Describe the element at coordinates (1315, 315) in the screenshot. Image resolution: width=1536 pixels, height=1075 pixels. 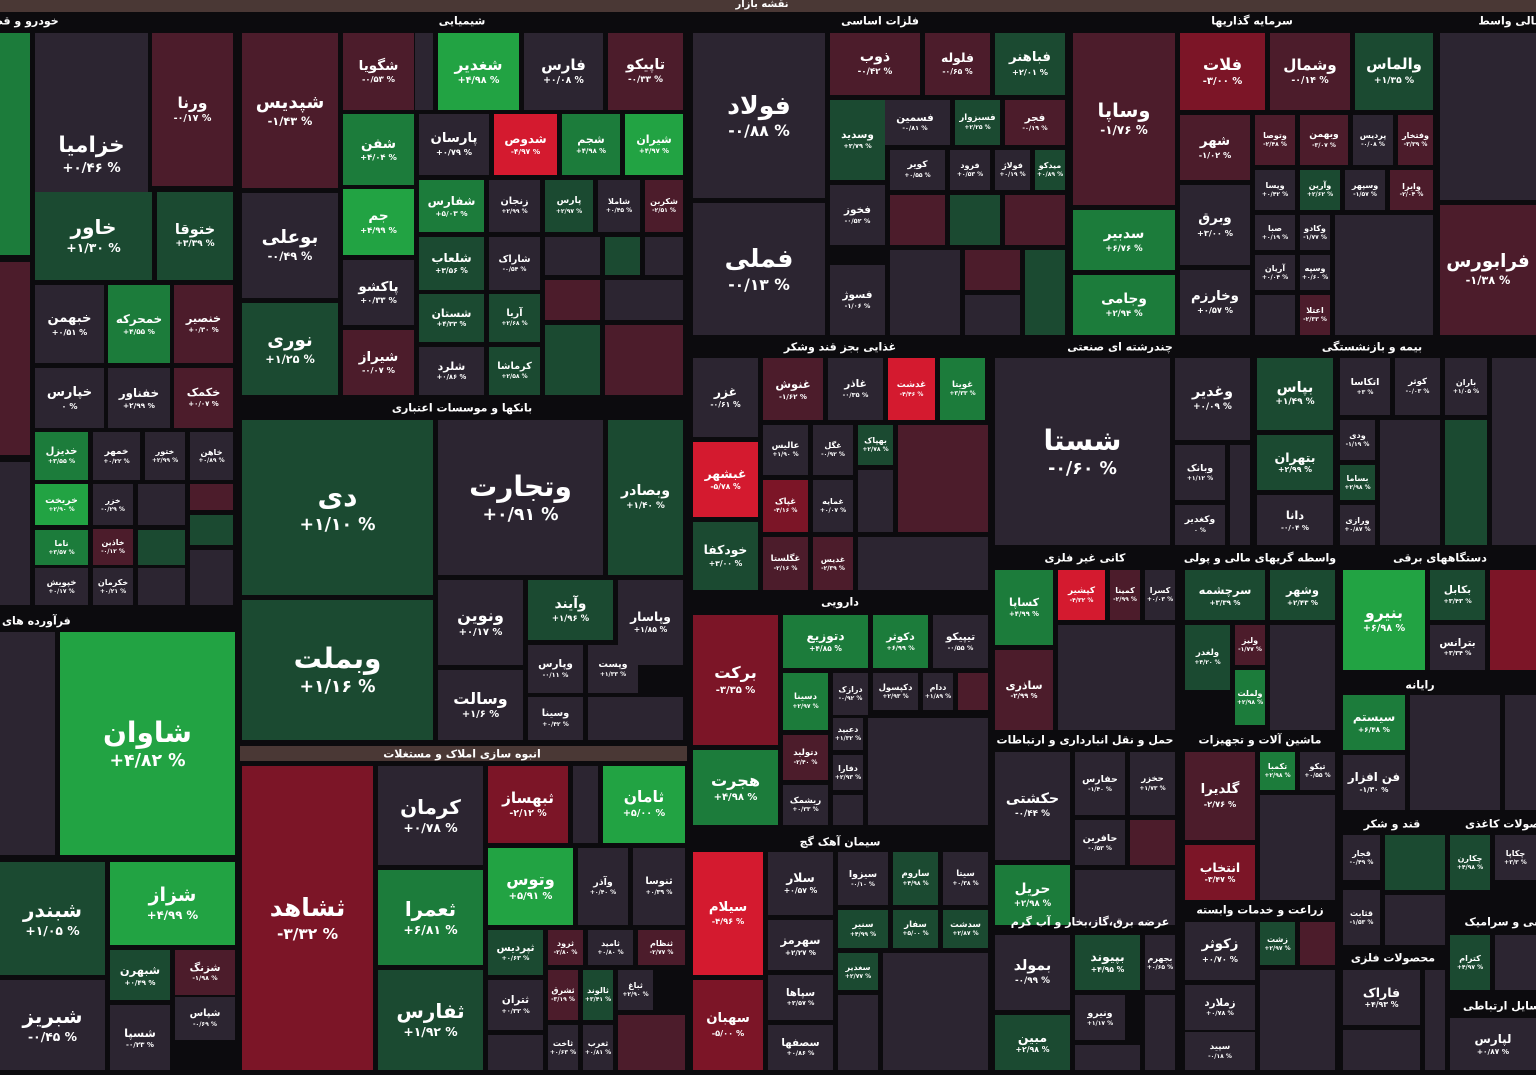
I see `stock-tile: اعتلا -۲/۳۳ %` at that location.